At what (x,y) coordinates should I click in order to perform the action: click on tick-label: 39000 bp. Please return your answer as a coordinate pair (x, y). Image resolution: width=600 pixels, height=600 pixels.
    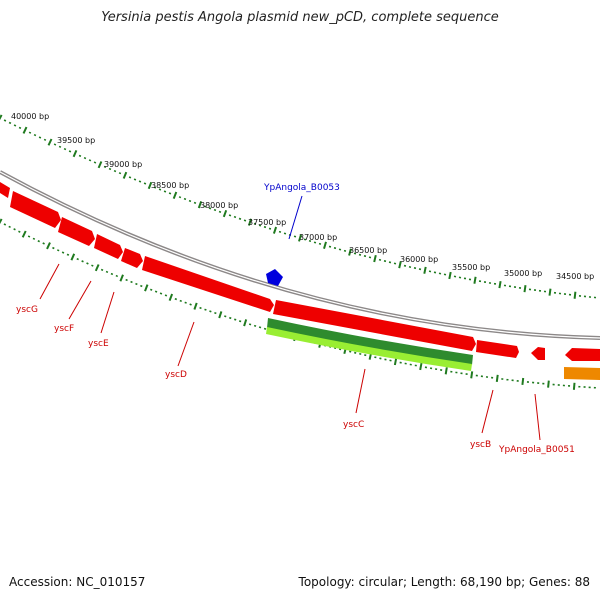
    Looking at the image, I should click on (123, 164).